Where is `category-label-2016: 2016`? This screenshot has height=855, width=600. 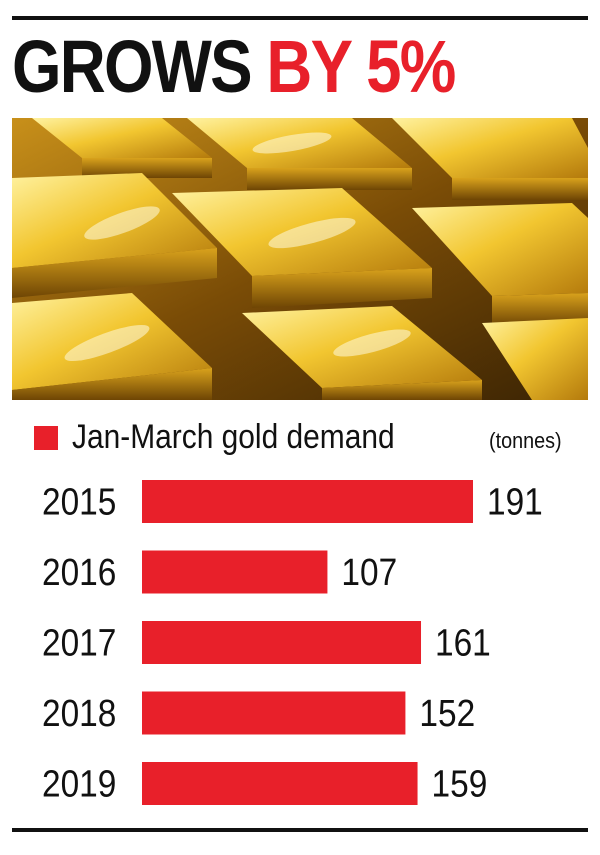
category-label-2016: 2016 is located at coordinates (79, 572).